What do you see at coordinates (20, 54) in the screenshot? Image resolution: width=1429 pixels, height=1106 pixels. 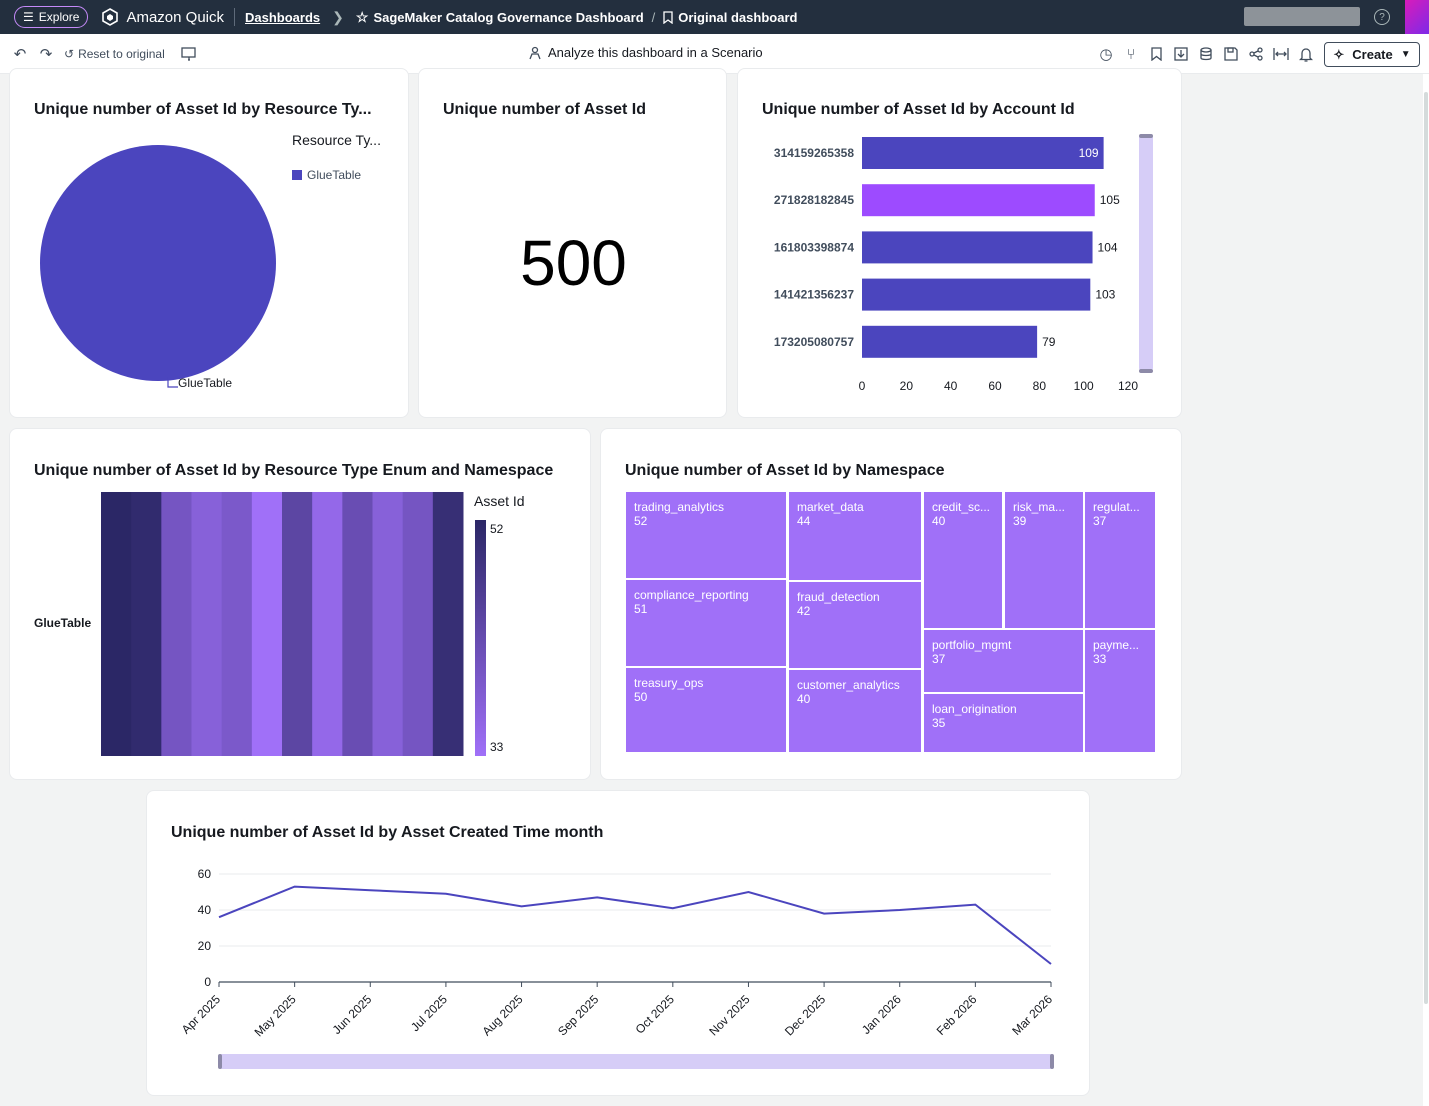 I see `undo-icon: ↶` at bounding box center [20, 54].